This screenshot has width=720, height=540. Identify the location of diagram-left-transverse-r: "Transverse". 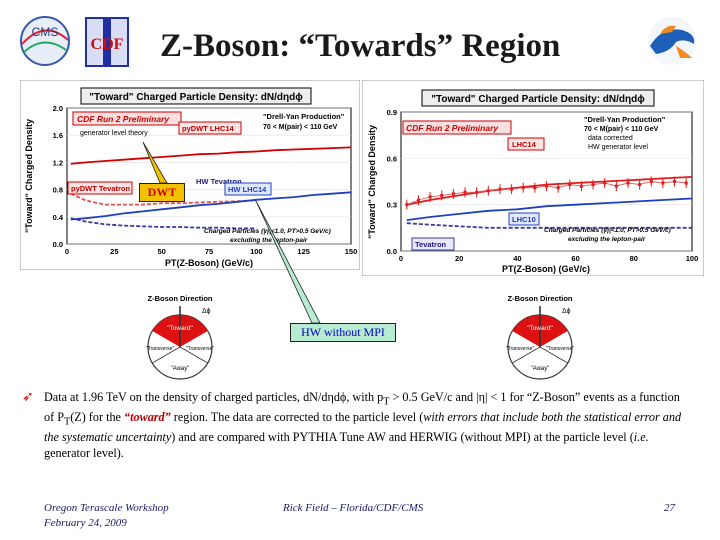
(200, 349).